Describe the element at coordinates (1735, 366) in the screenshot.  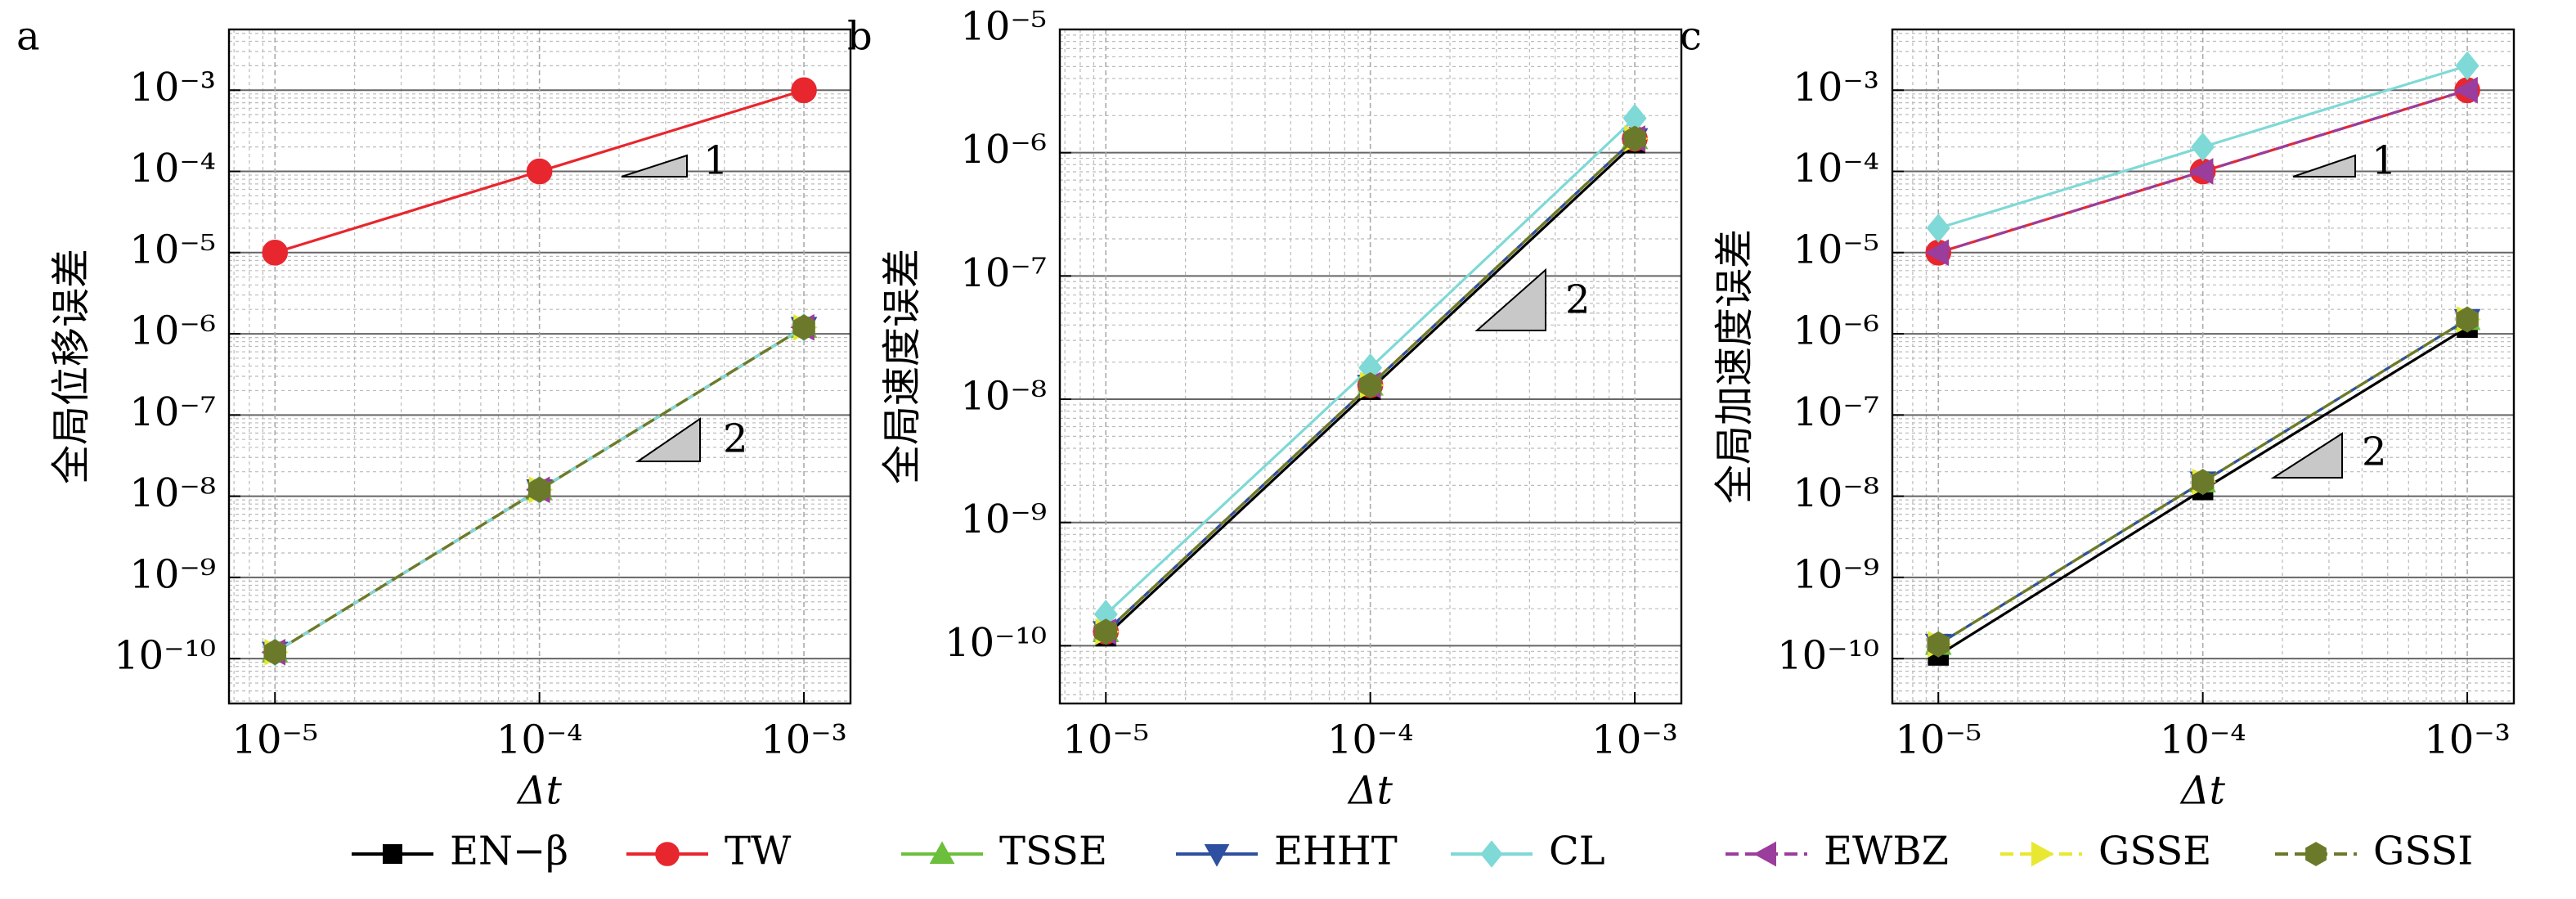
I see `y-axis-label: 全局加速度误差` at that location.